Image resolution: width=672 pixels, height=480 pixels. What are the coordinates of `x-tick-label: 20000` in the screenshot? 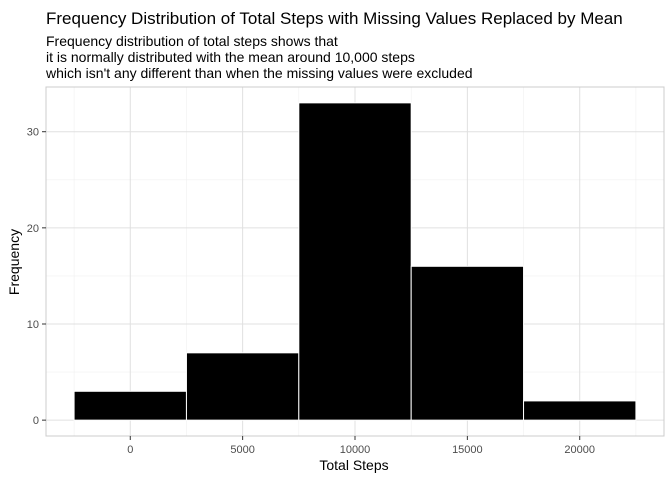 It's located at (579, 450).